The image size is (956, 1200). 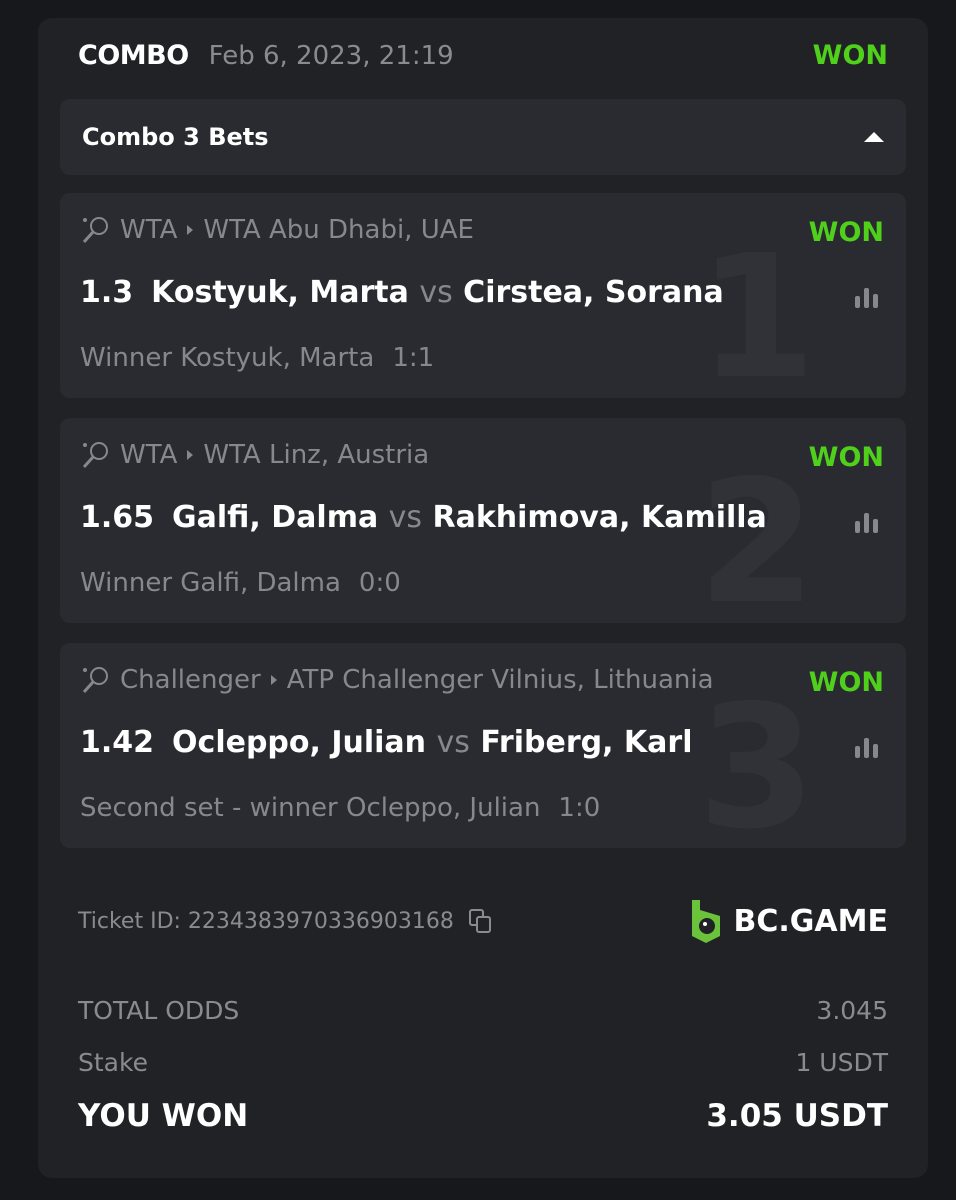 I want to click on sport-name: Challenger, so click(x=190, y=680).